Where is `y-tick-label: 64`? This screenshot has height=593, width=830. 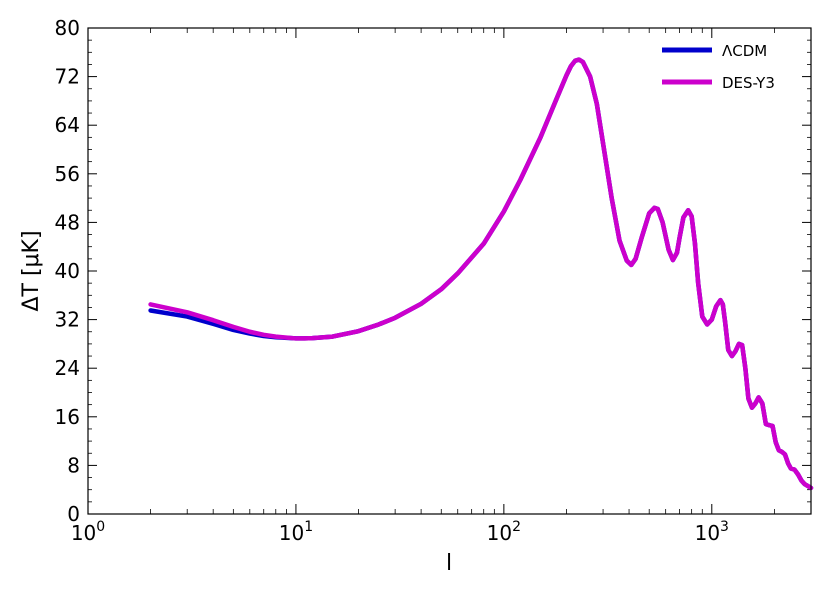 y-tick-label: 64 is located at coordinates (67, 125).